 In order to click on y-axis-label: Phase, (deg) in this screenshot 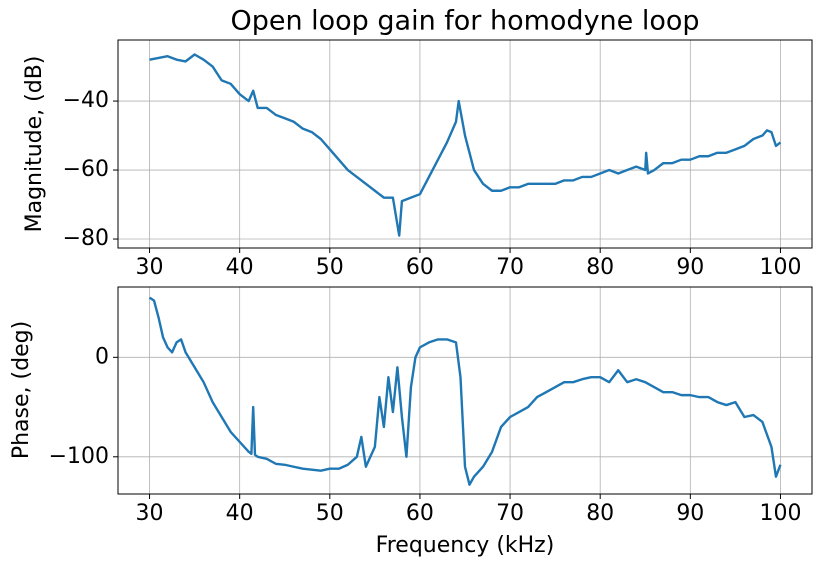, I will do `click(21, 390)`.